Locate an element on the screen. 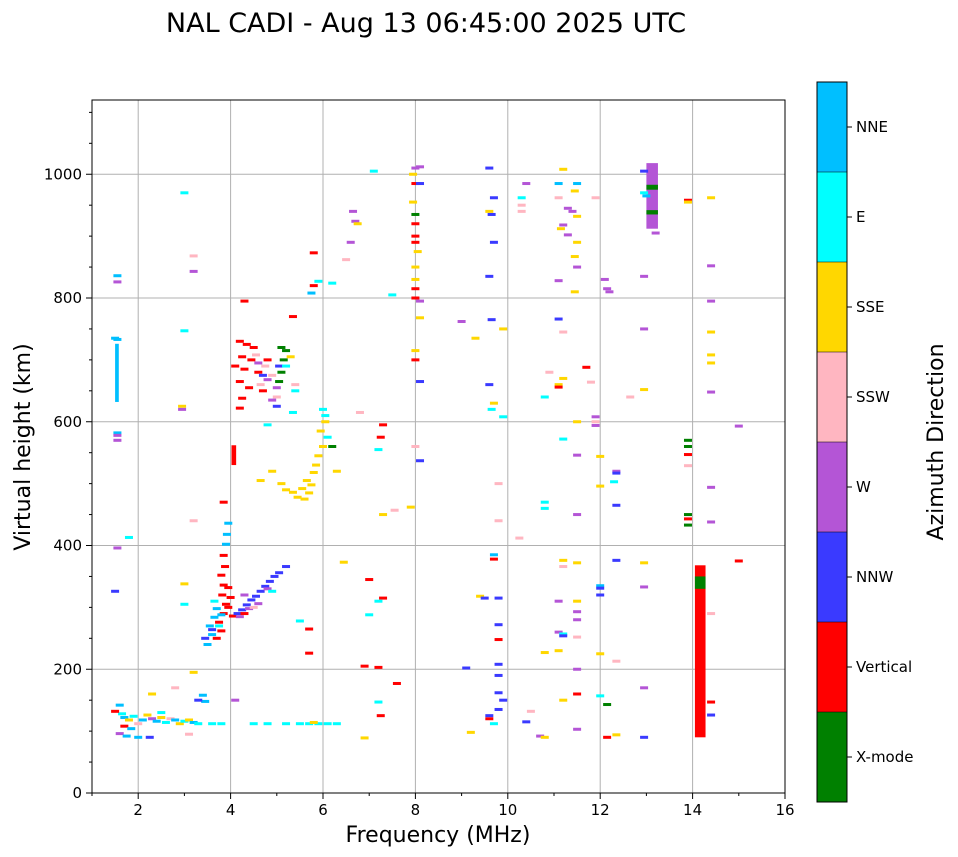 The height and width of the screenshot is (857, 958). colorbar-swatch is located at coordinates (832, 127).